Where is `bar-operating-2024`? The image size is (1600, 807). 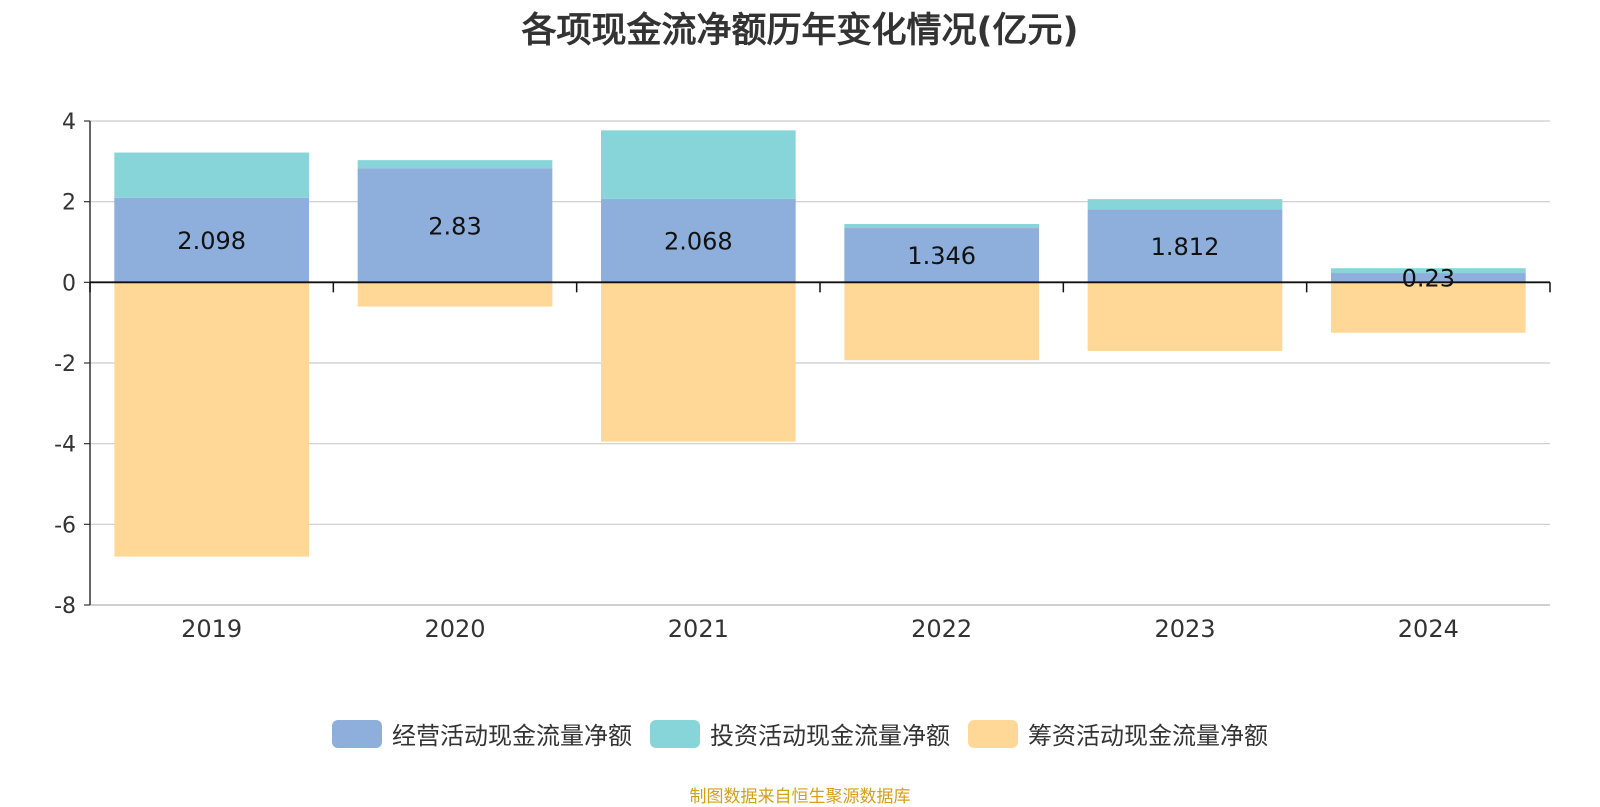
bar-operating-2024 is located at coordinates (1428, 278).